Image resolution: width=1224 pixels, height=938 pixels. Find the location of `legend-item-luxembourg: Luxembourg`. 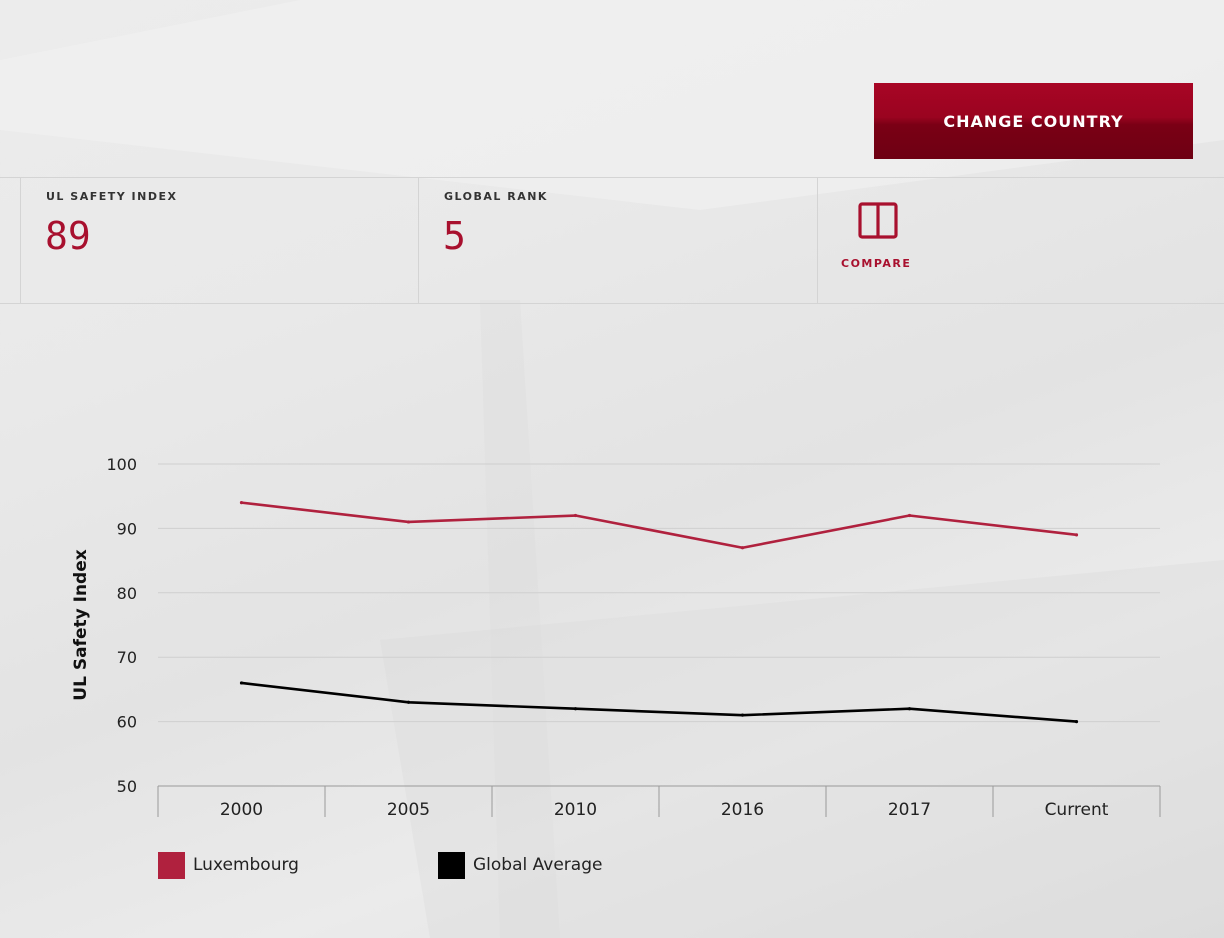

legend-item-luxembourg: Luxembourg is located at coordinates (228, 865).